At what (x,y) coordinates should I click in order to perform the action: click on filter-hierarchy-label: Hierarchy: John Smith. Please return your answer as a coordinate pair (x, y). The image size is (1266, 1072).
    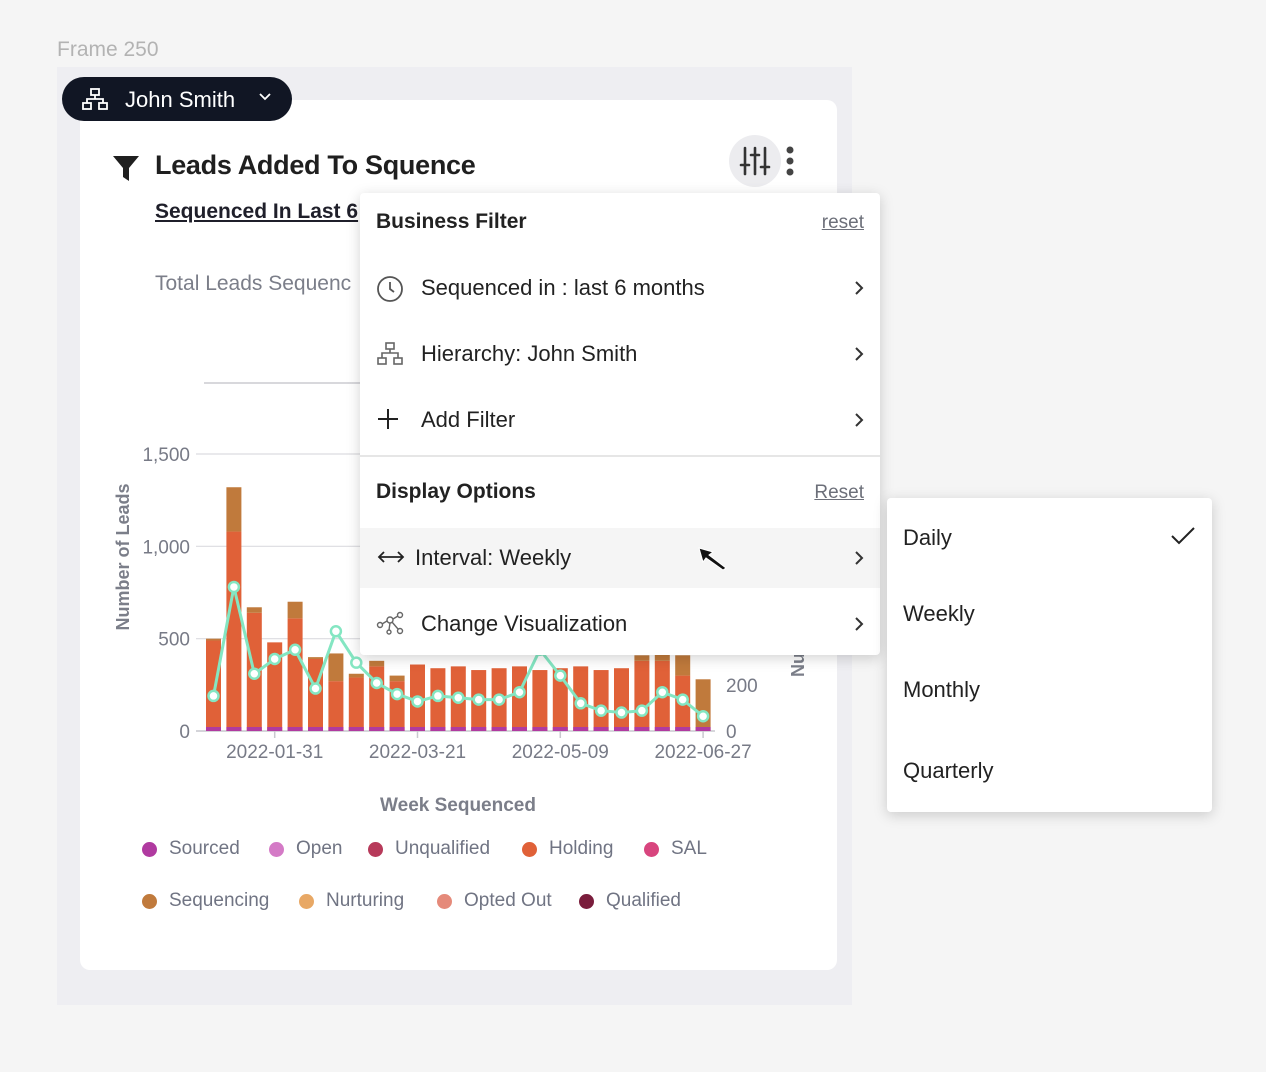
    Looking at the image, I should click on (529, 353).